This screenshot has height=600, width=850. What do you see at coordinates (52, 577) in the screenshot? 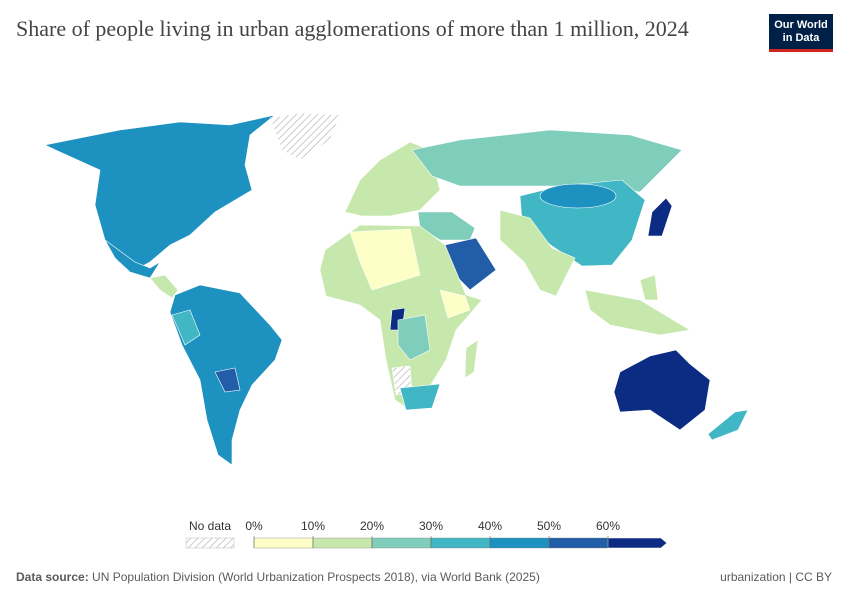
I see `source-label: Data source:` at bounding box center [52, 577].